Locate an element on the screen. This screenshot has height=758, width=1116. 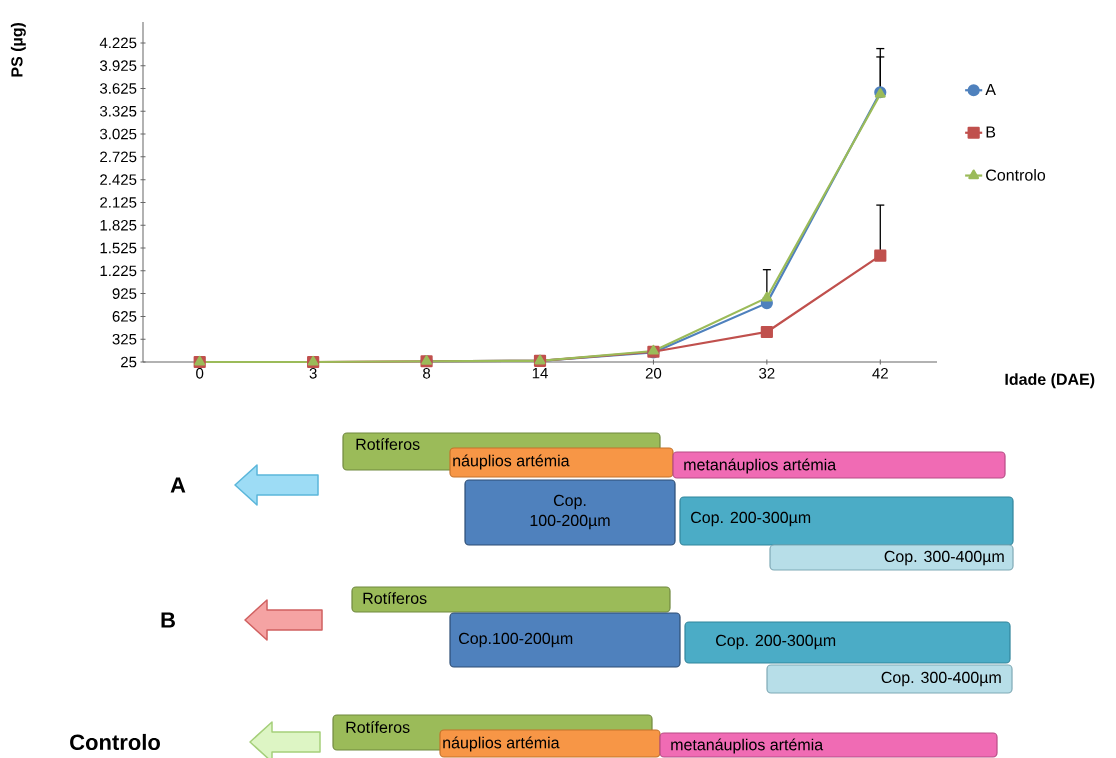
x-tick-label: 20 is located at coordinates (653, 373).